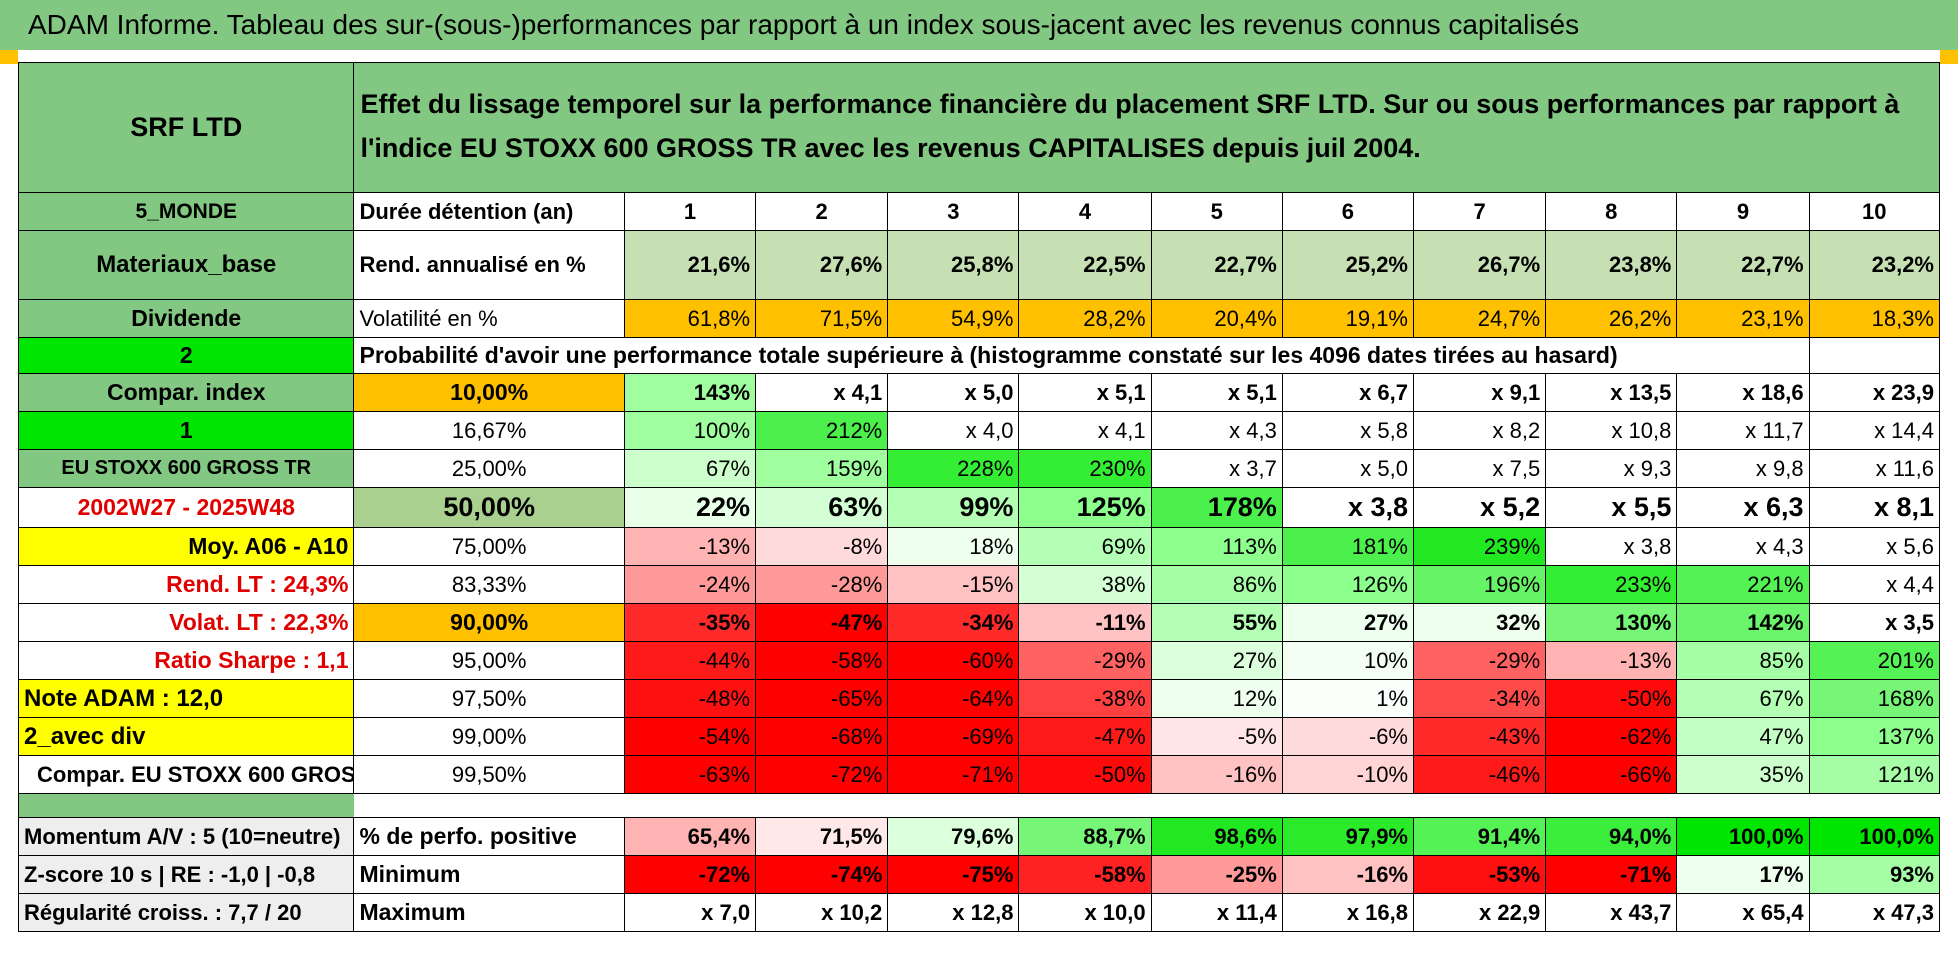 This screenshot has height=977, width=1958. I want to click on probability-cell: -6%, so click(1348, 736).